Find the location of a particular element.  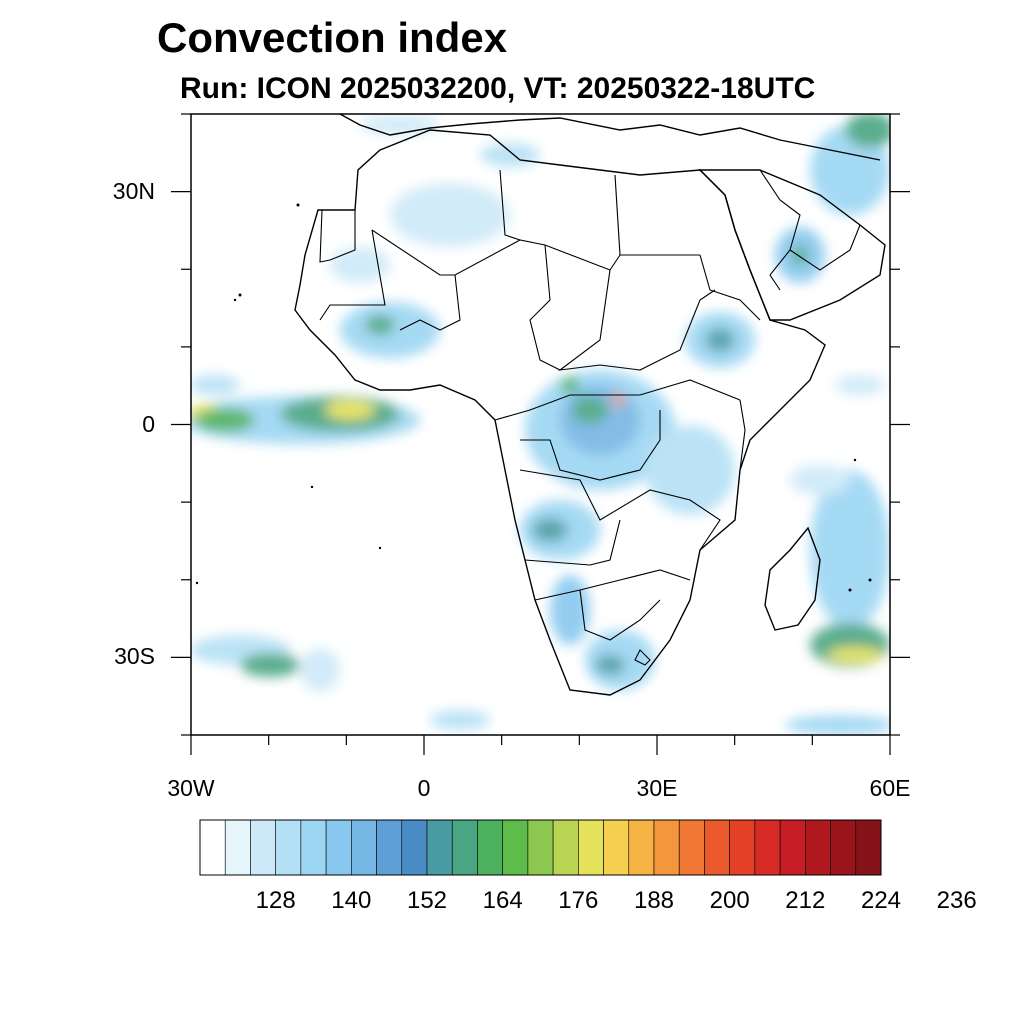

lat-tick-label: 30N is located at coordinates (133, 190).